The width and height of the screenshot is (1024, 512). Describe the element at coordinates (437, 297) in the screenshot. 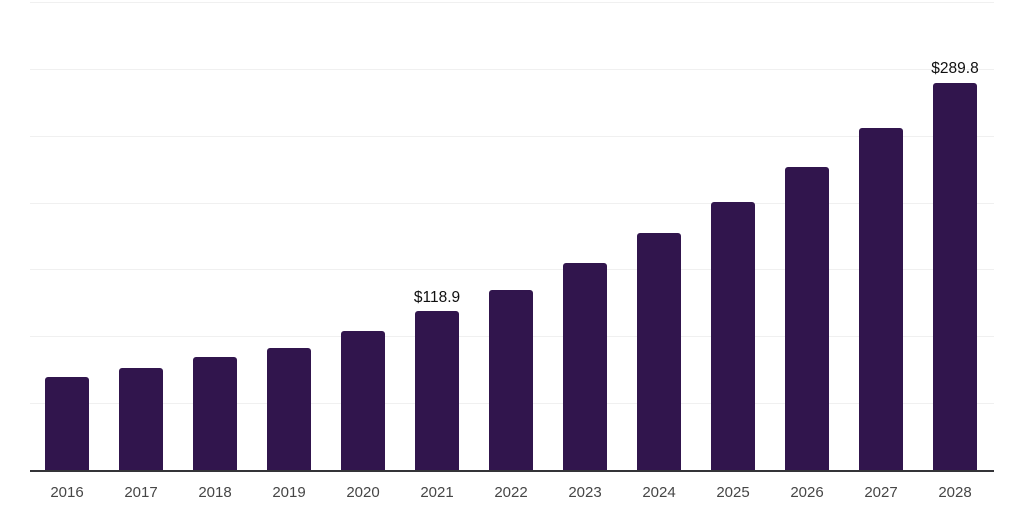

I see `value-label-2021: $118.9` at that location.